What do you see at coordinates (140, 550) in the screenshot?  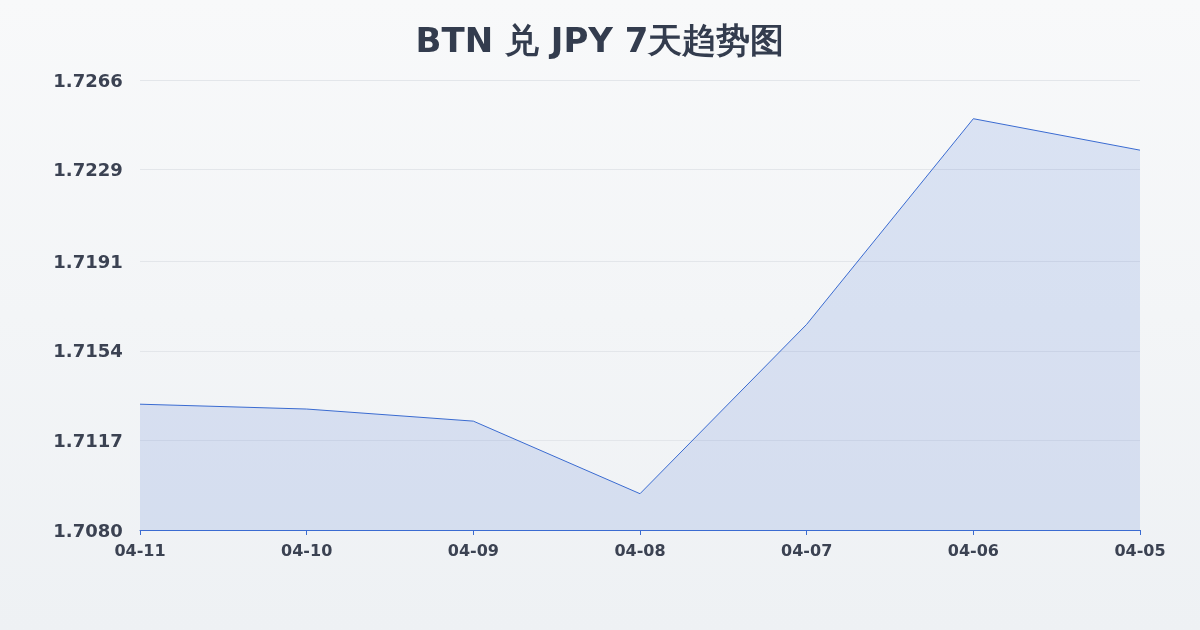 I see `x-tick-label: 04-11` at bounding box center [140, 550].